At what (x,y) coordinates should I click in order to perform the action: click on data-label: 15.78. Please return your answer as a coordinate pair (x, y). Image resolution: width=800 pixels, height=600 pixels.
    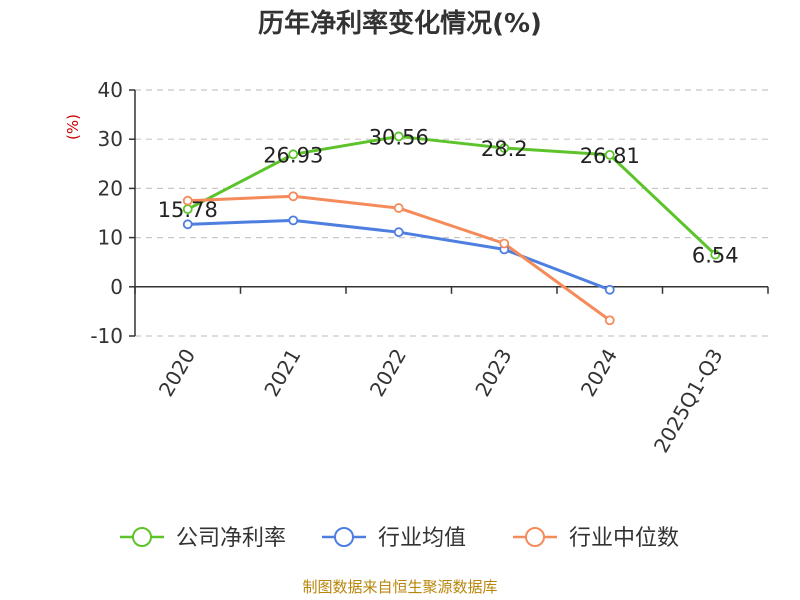
    Looking at the image, I should click on (188, 210).